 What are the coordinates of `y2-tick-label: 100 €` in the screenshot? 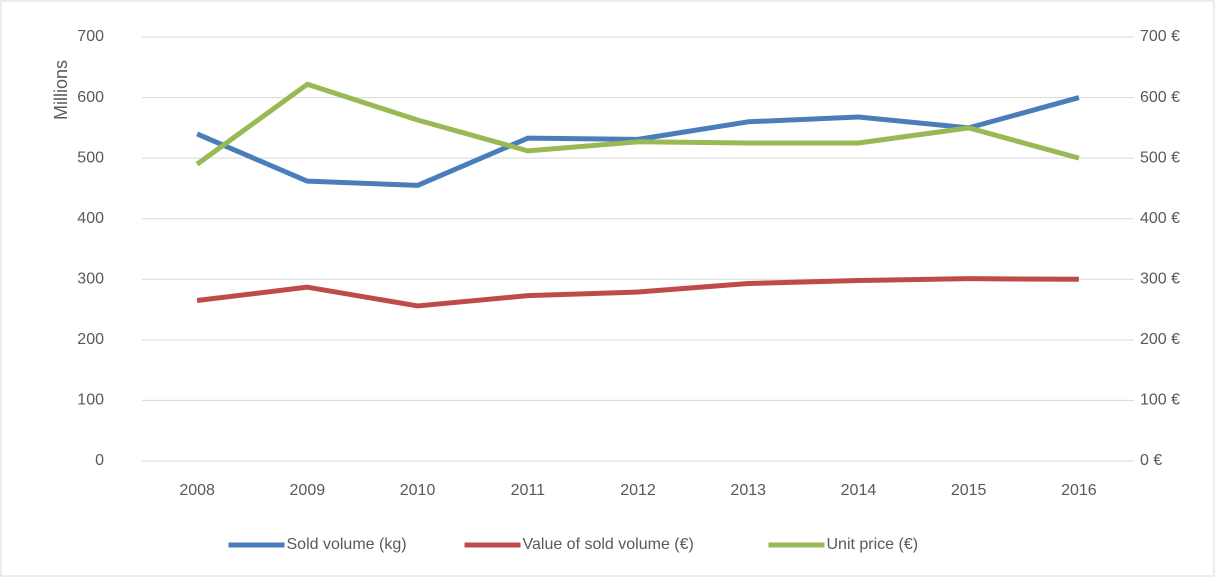 It's located at (1160, 400).